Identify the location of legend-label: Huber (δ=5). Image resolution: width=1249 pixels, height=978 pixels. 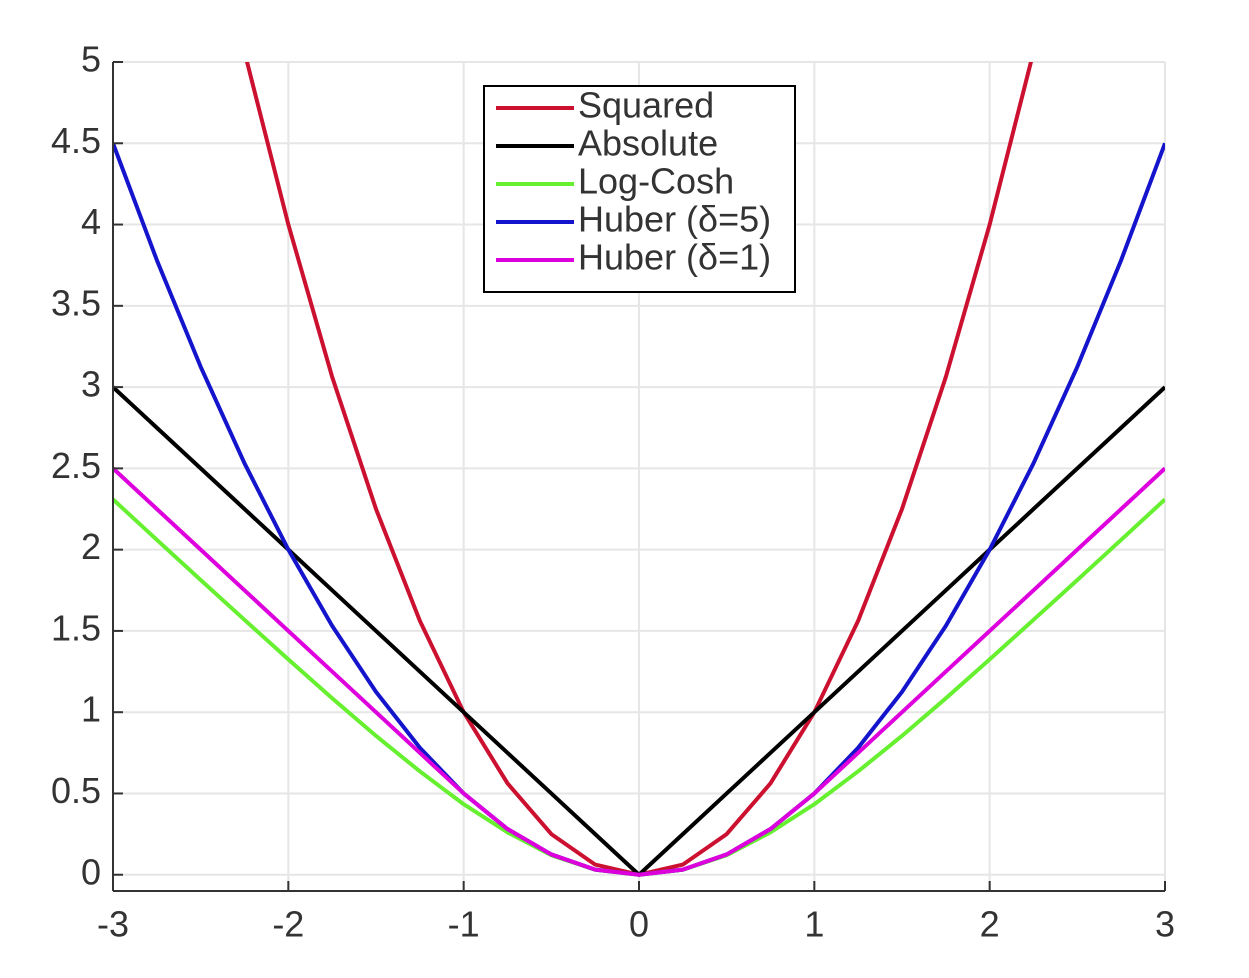
(674, 219).